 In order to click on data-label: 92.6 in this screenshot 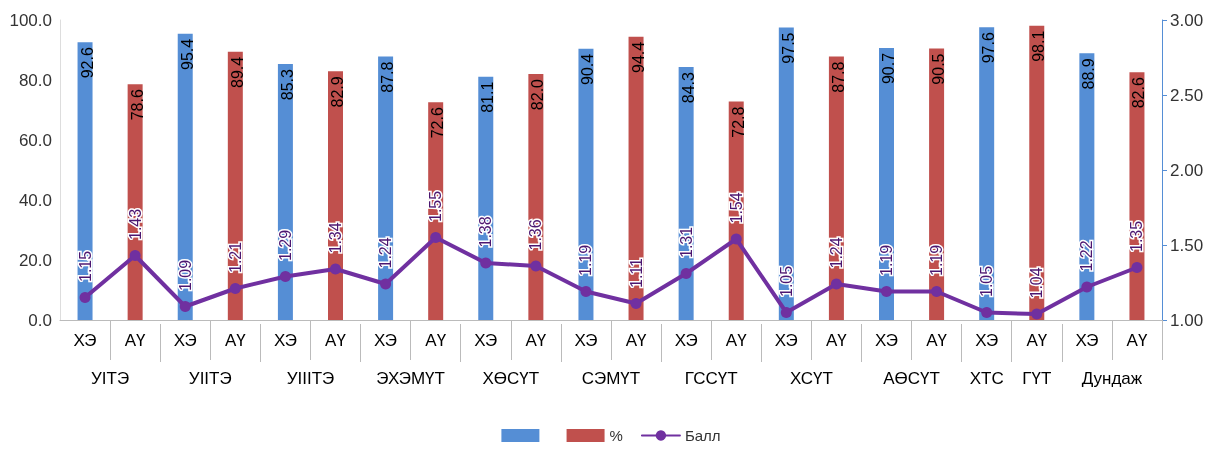, I will do `click(87, 63)`.